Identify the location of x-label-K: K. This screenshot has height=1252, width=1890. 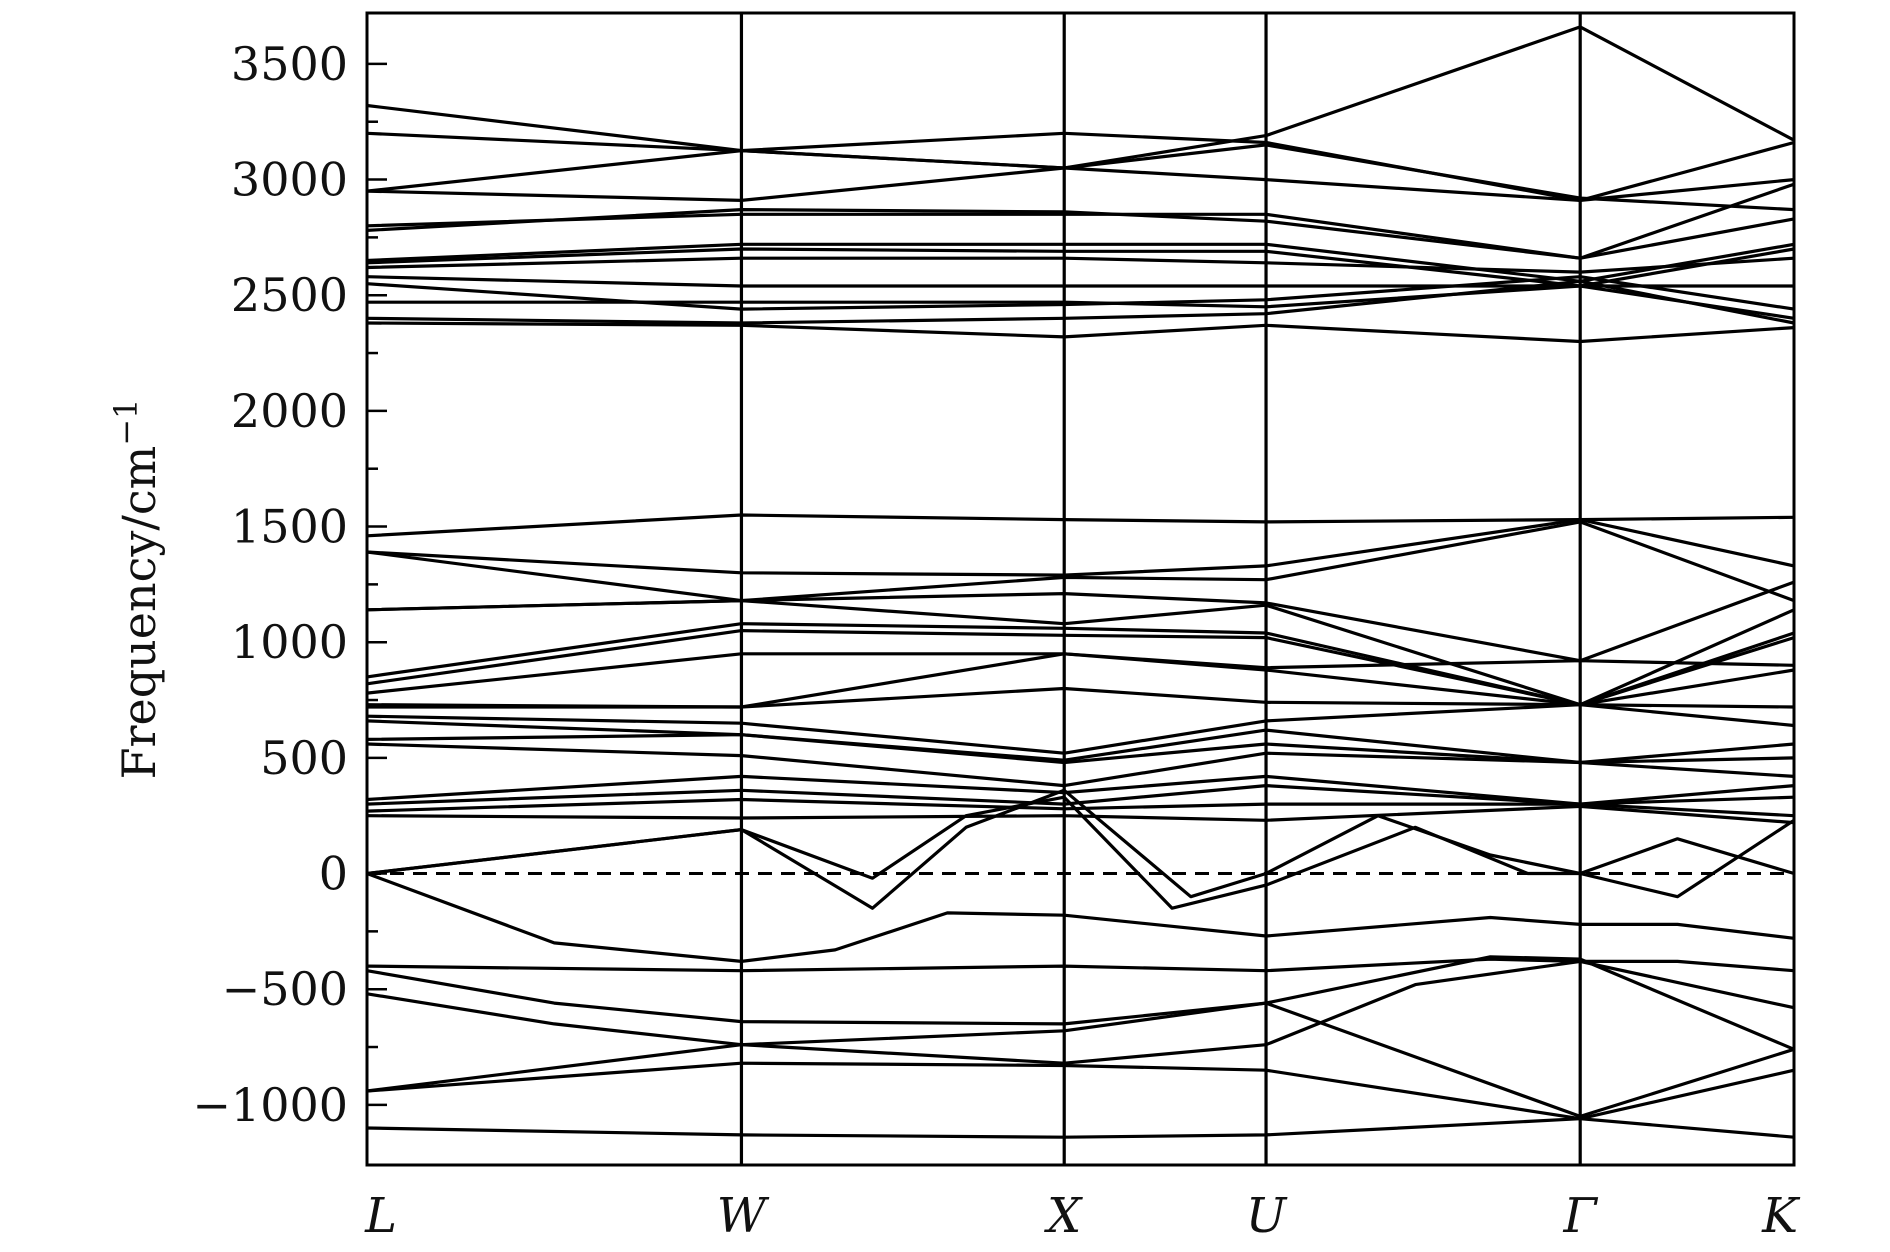
(1781, 1216).